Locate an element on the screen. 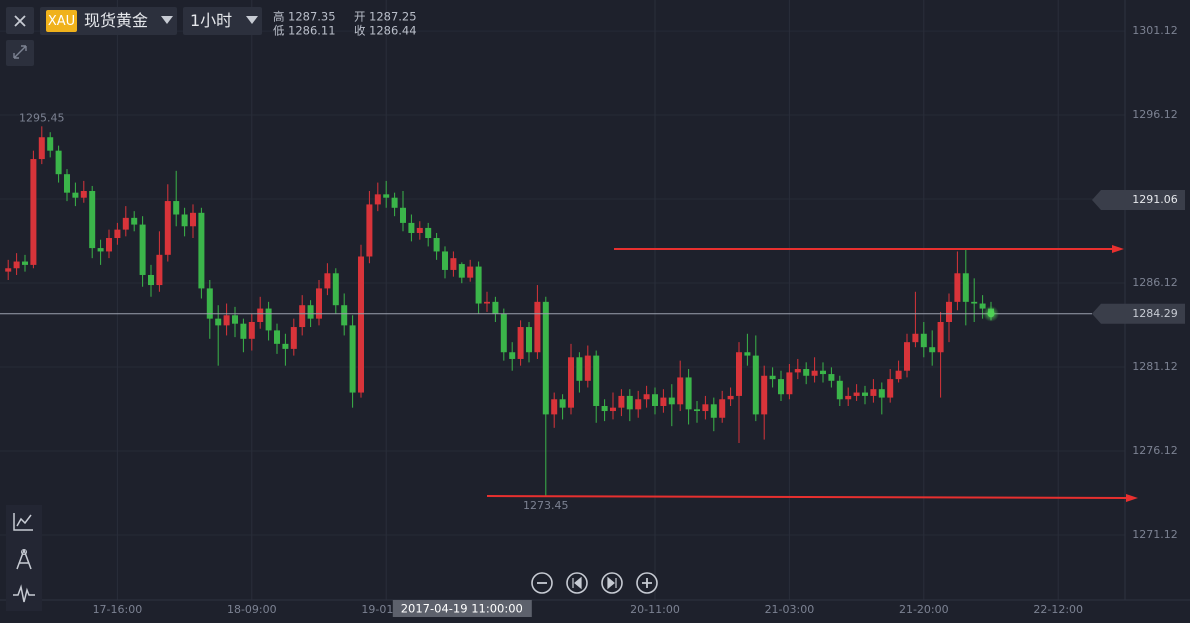 The image size is (1190, 623). ohlc-info: 高 1287.35 开 1287.25 低 1286.11 收 1286.44 is located at coordinates (345, 24).